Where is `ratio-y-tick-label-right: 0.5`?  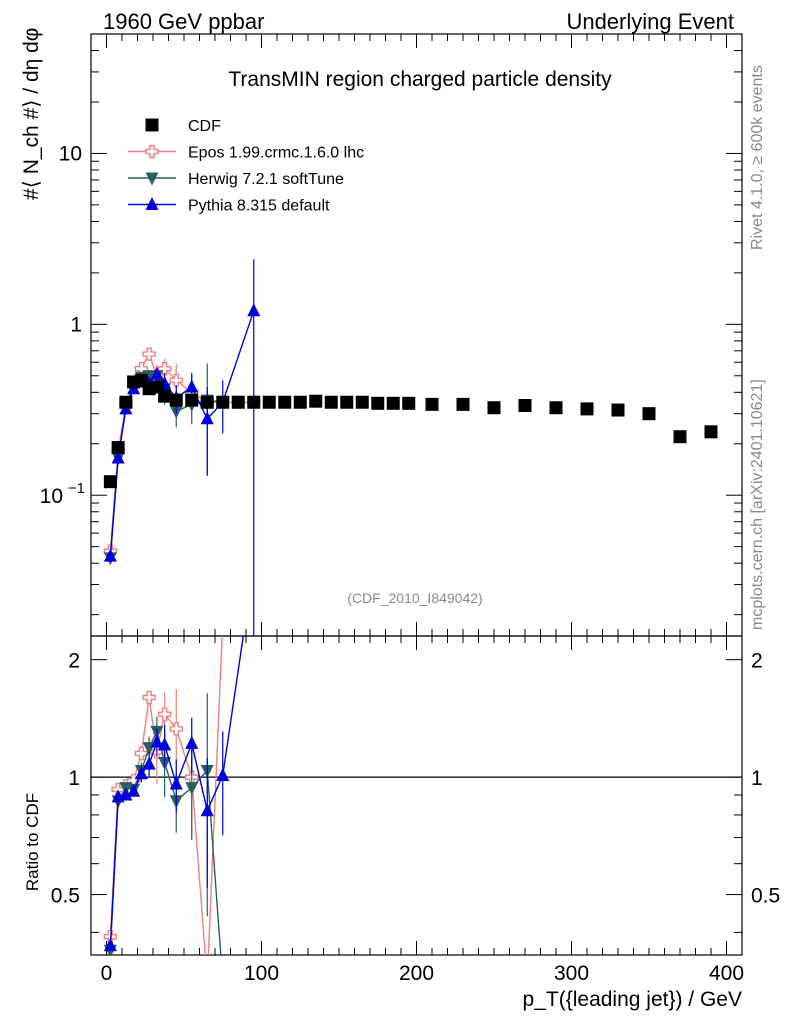
ratio-y-tick-label-right: 0.5 is located at coordinates (765, 896).